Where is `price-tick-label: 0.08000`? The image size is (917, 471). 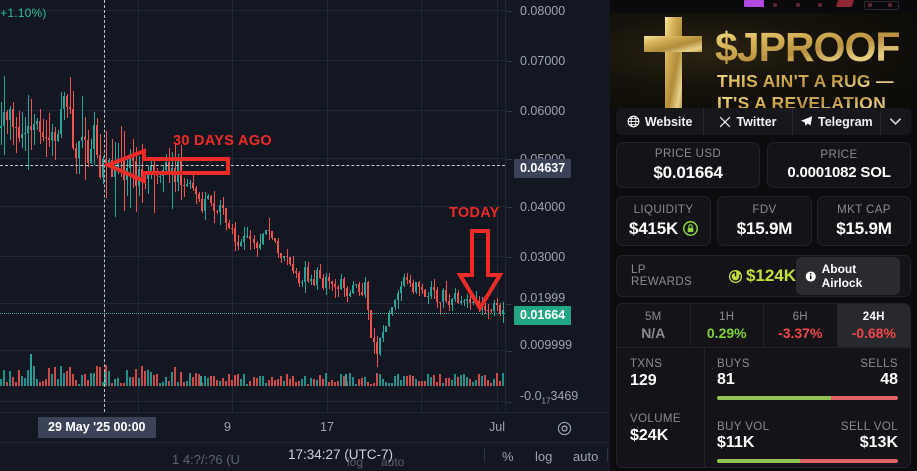
price-tick-label: 0.08000 is located at coordinates (543, 11).